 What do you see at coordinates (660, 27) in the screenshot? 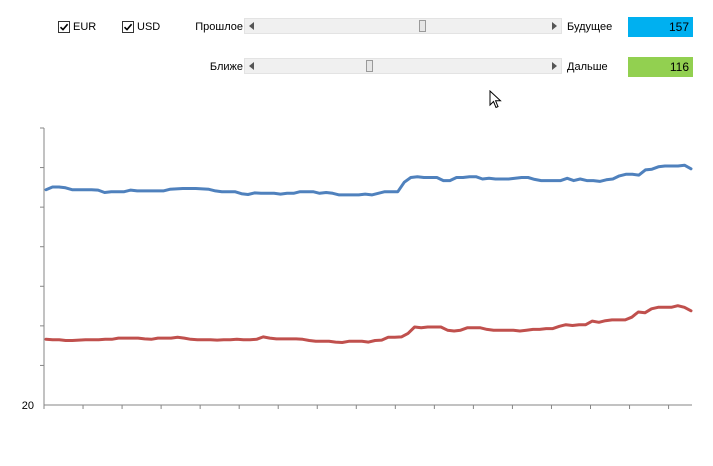
I see `slider-past-future-value: 157` at bounding box center [660, 27].